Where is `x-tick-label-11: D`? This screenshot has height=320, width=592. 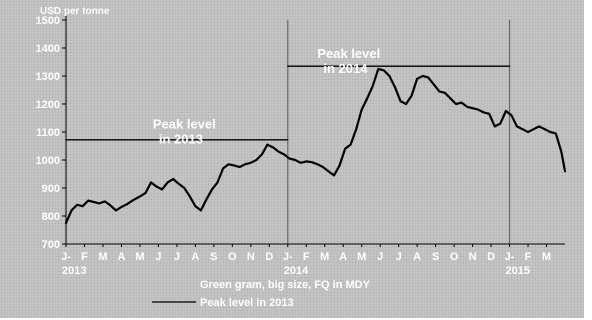 x-tick-label-11: D is located at coordinates (269, 257).